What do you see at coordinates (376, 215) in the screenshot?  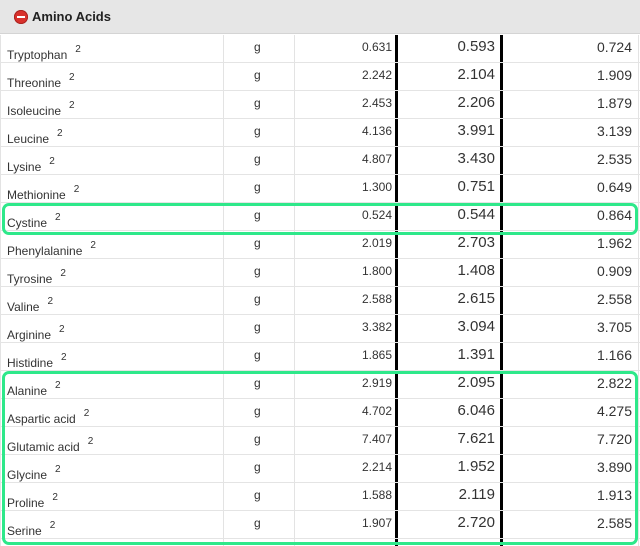 I see `value-cell-1: 0.524` at bounding box center [376, 215].